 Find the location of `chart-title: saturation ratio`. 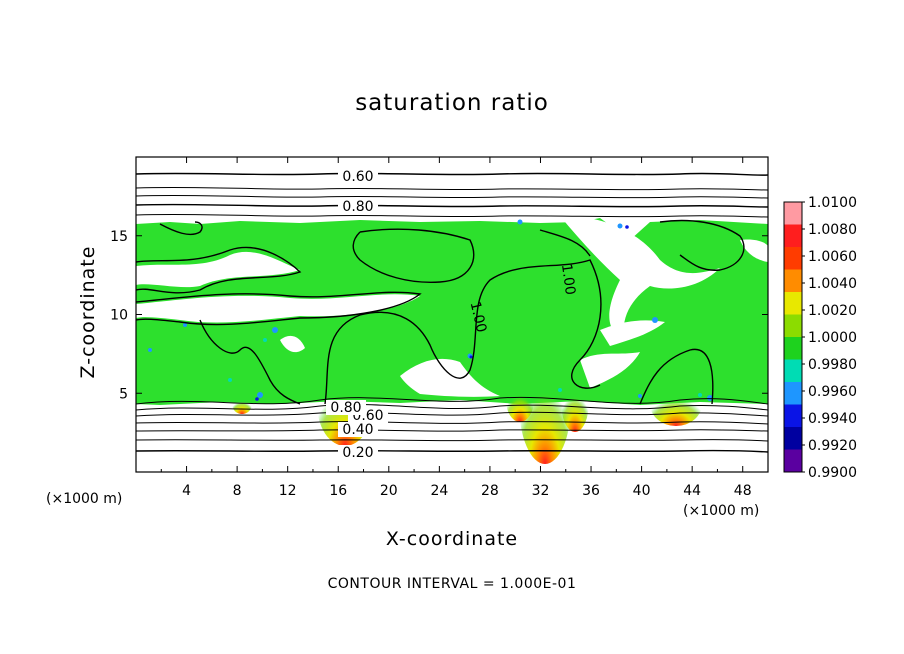

chart-title: saturation ratio is located at coordinates (452, 103).